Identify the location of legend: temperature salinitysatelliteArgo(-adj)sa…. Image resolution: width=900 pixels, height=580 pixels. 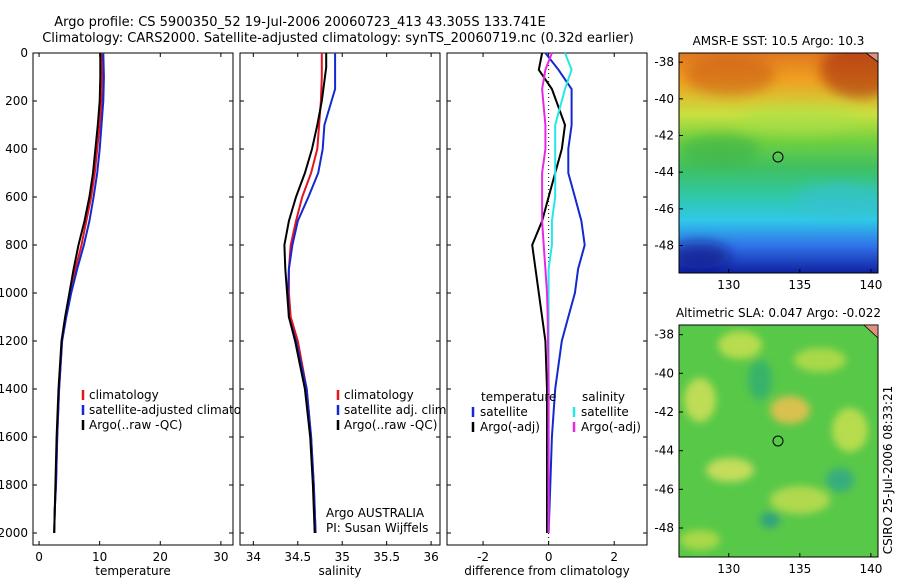
(556, 412).